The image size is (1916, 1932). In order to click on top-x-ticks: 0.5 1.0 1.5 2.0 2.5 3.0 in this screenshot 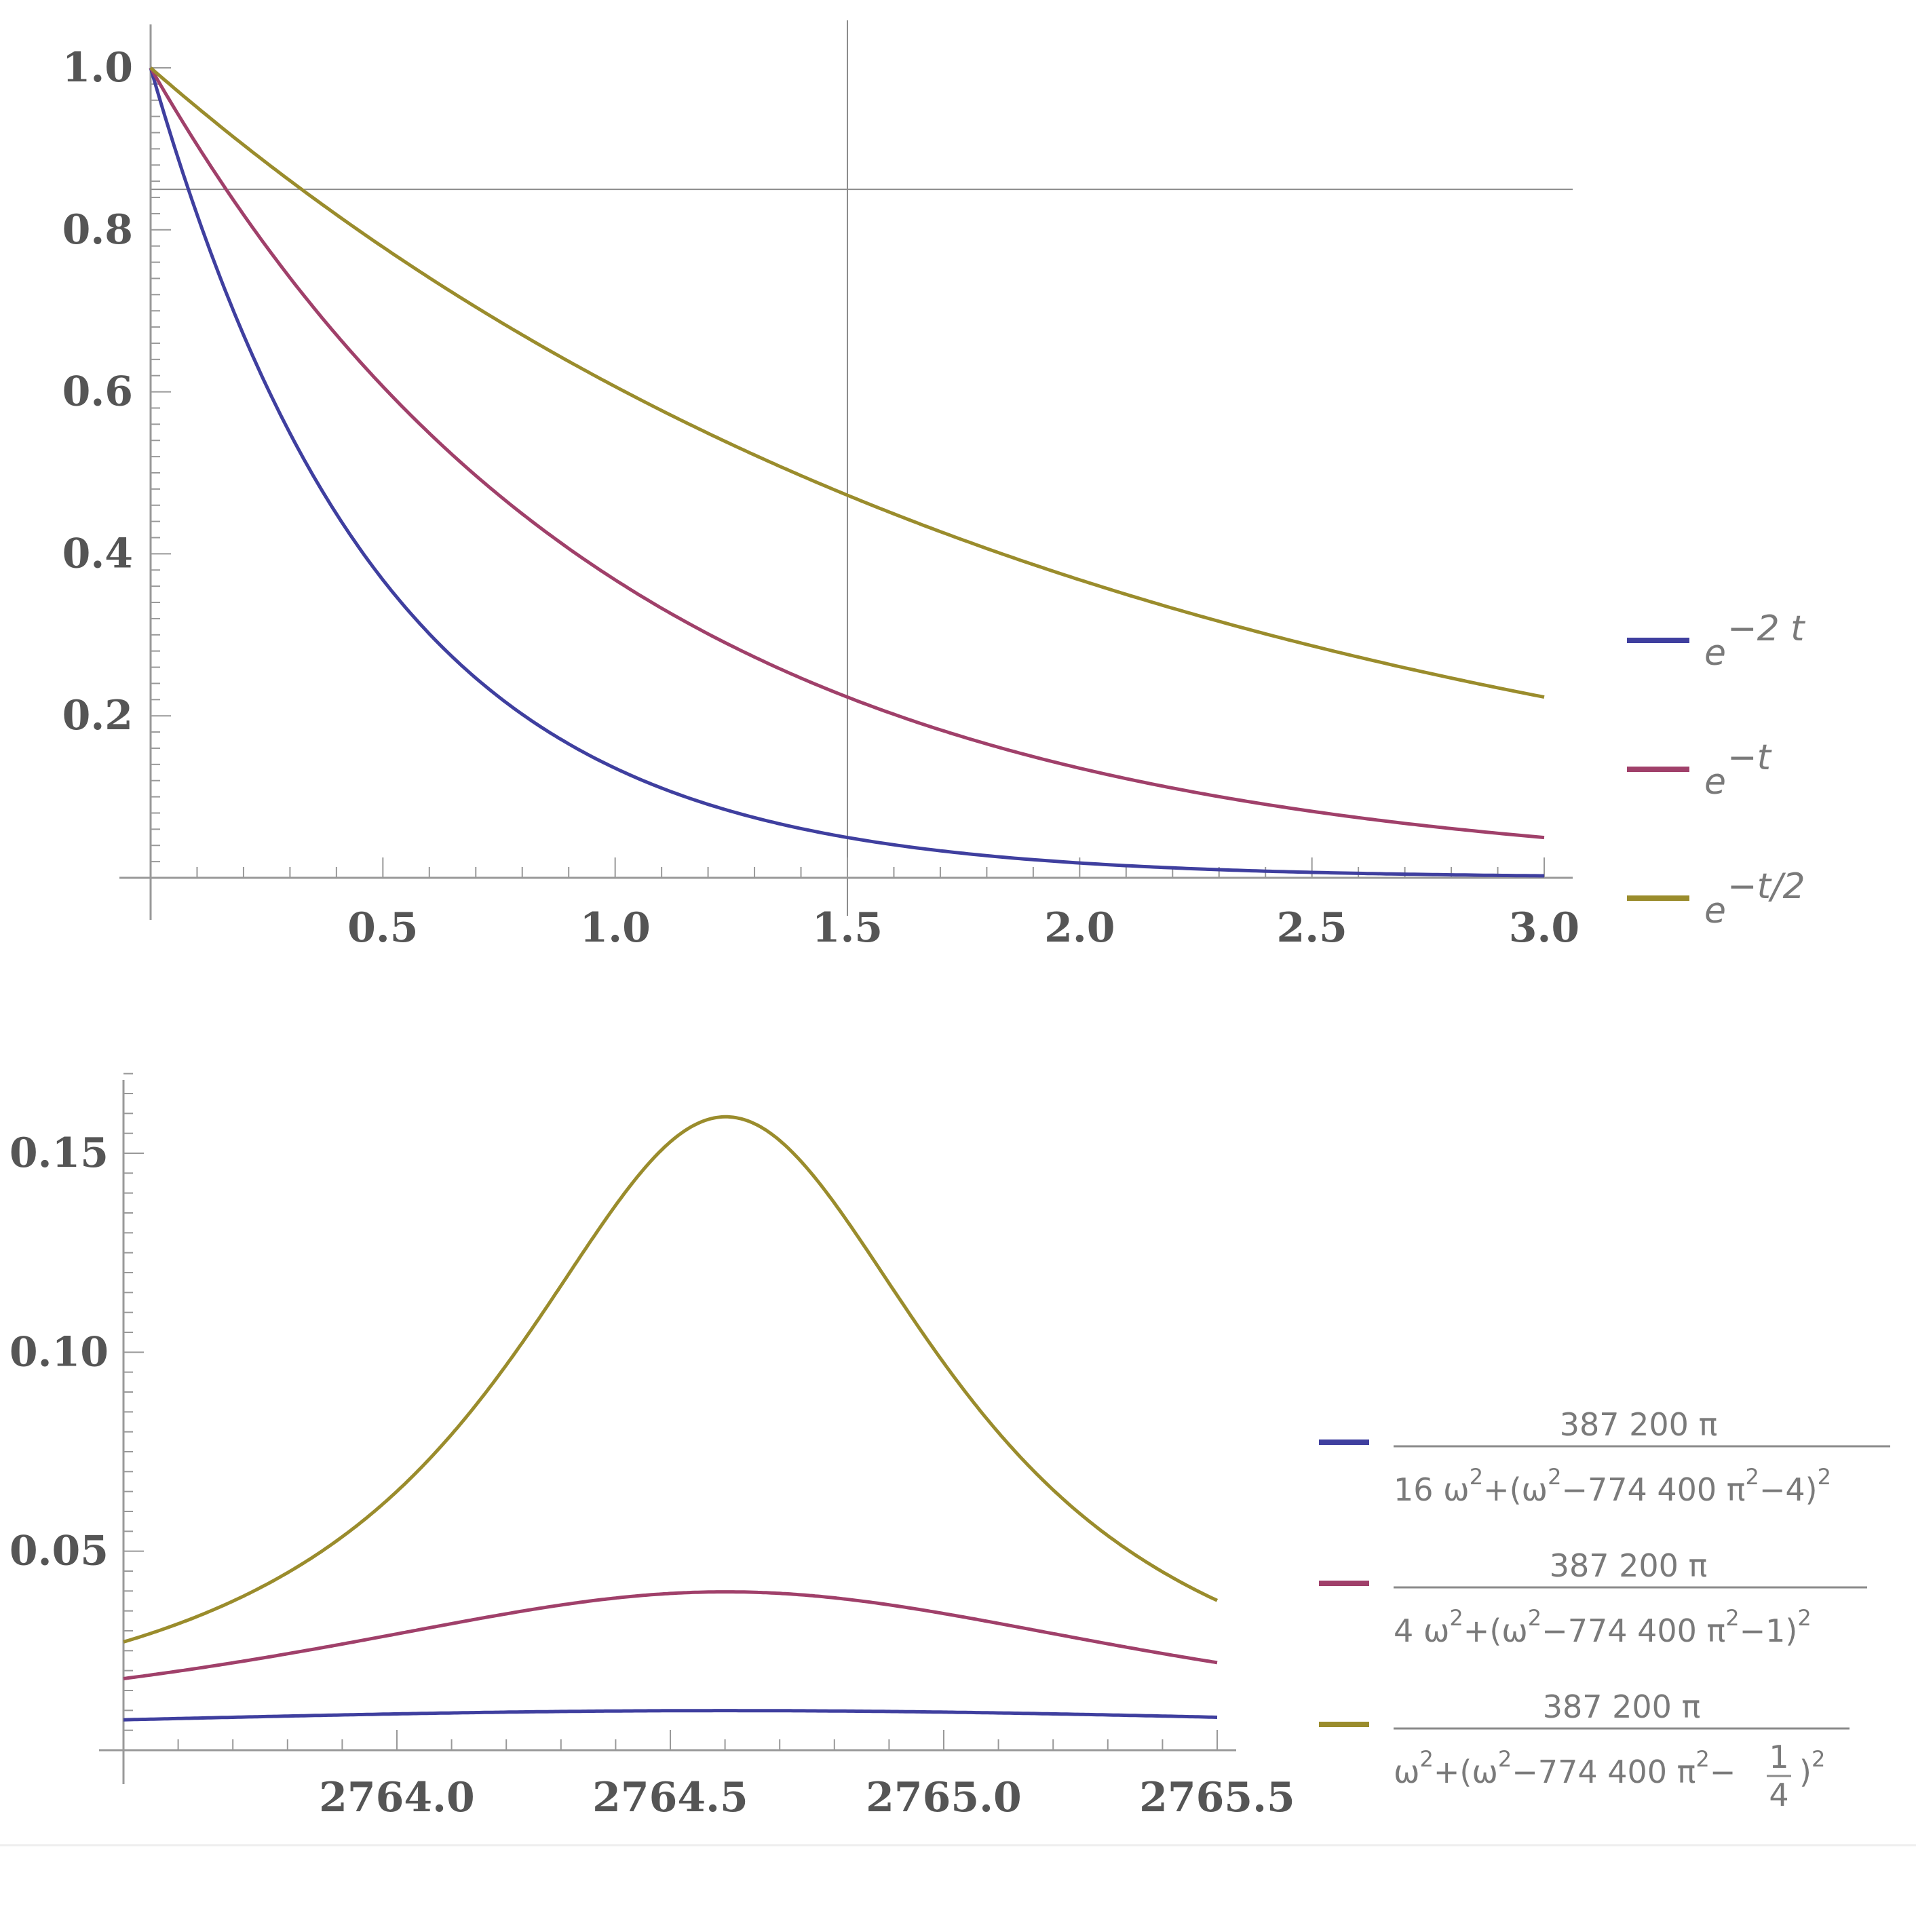, I will do `click(887, 904)`.